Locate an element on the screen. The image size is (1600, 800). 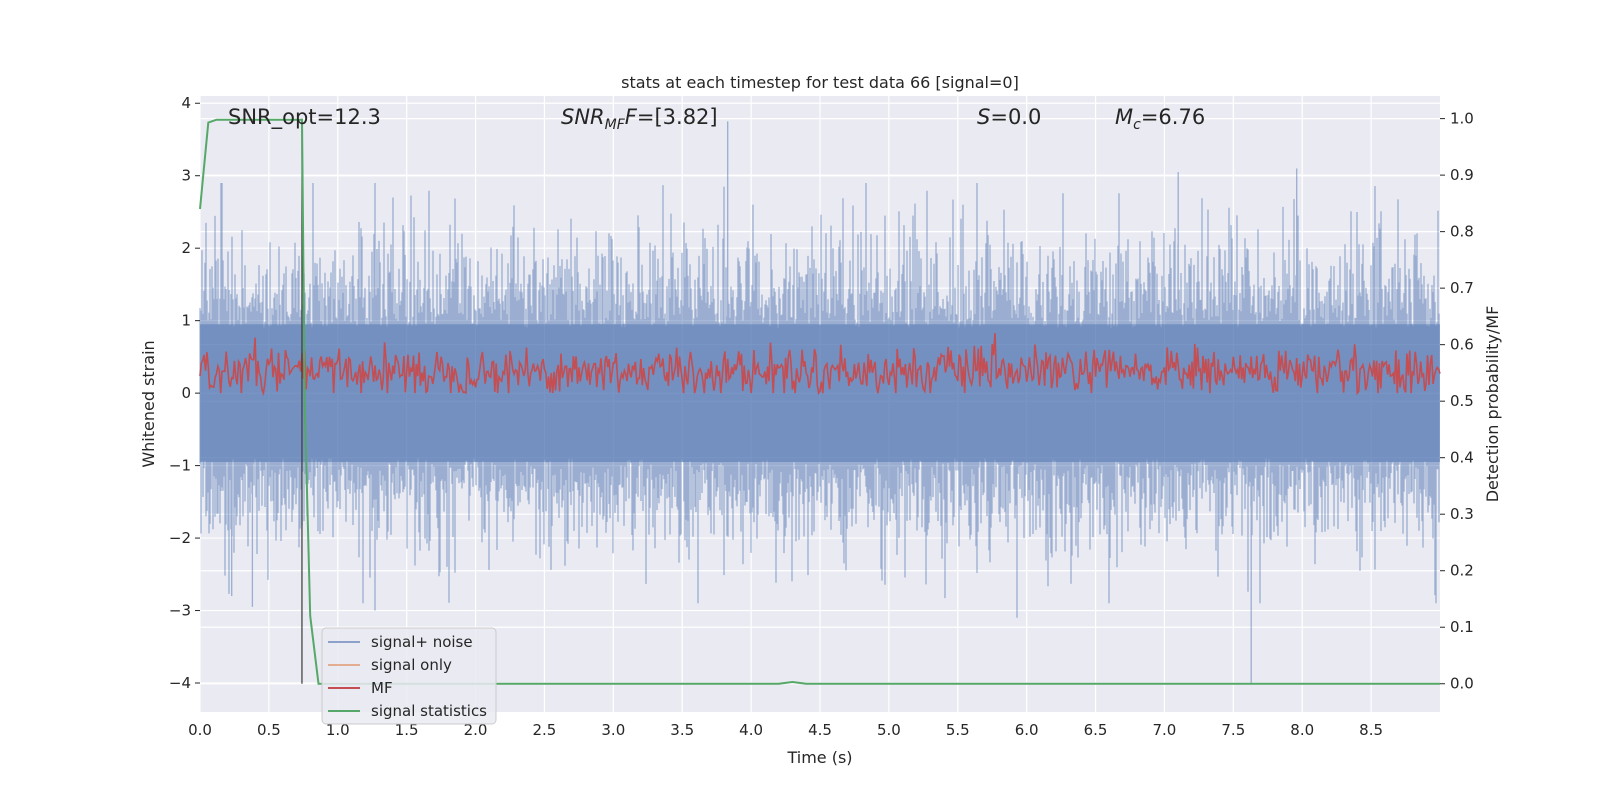
x-tick-label: 1.0 is located at coordinates (338, 730).